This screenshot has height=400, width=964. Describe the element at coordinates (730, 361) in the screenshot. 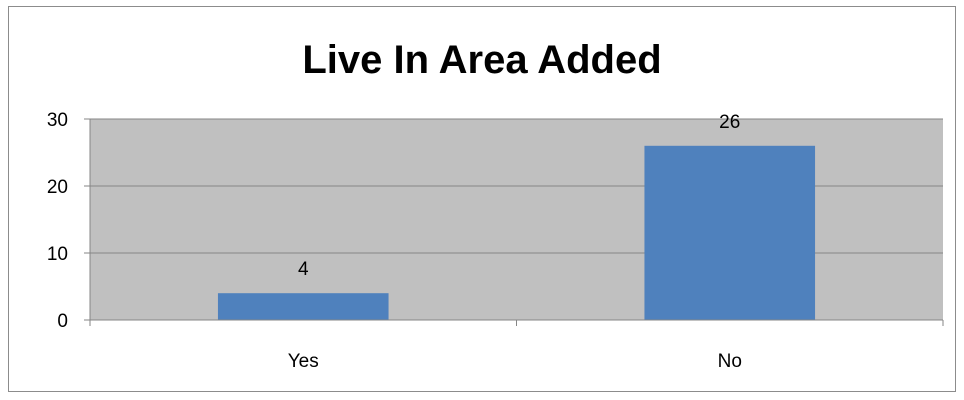

I see `x-tick-label: No` at that location.